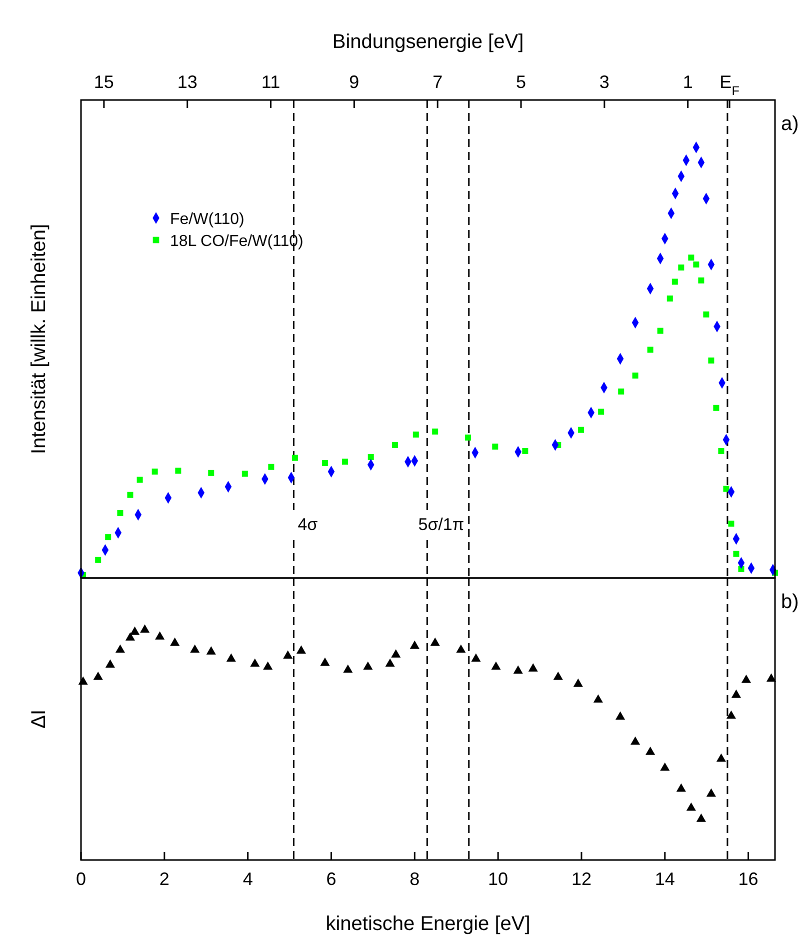 The height and width of the screenshot is (950, 805). I want to click on y-axis-title: Intensität [willk. Einheiten], so click(39, 339).